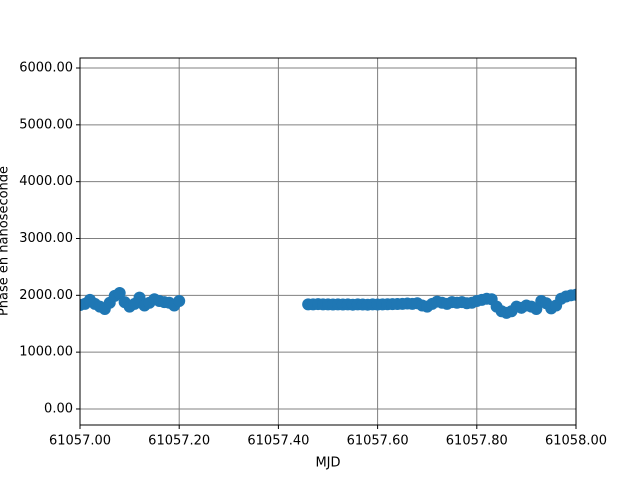 The height and width of the screenshot is (480, 640). Describe the element at coordinates (278, 441) in the screenshot. I see `x-tick-label: 61057.40` at that location.